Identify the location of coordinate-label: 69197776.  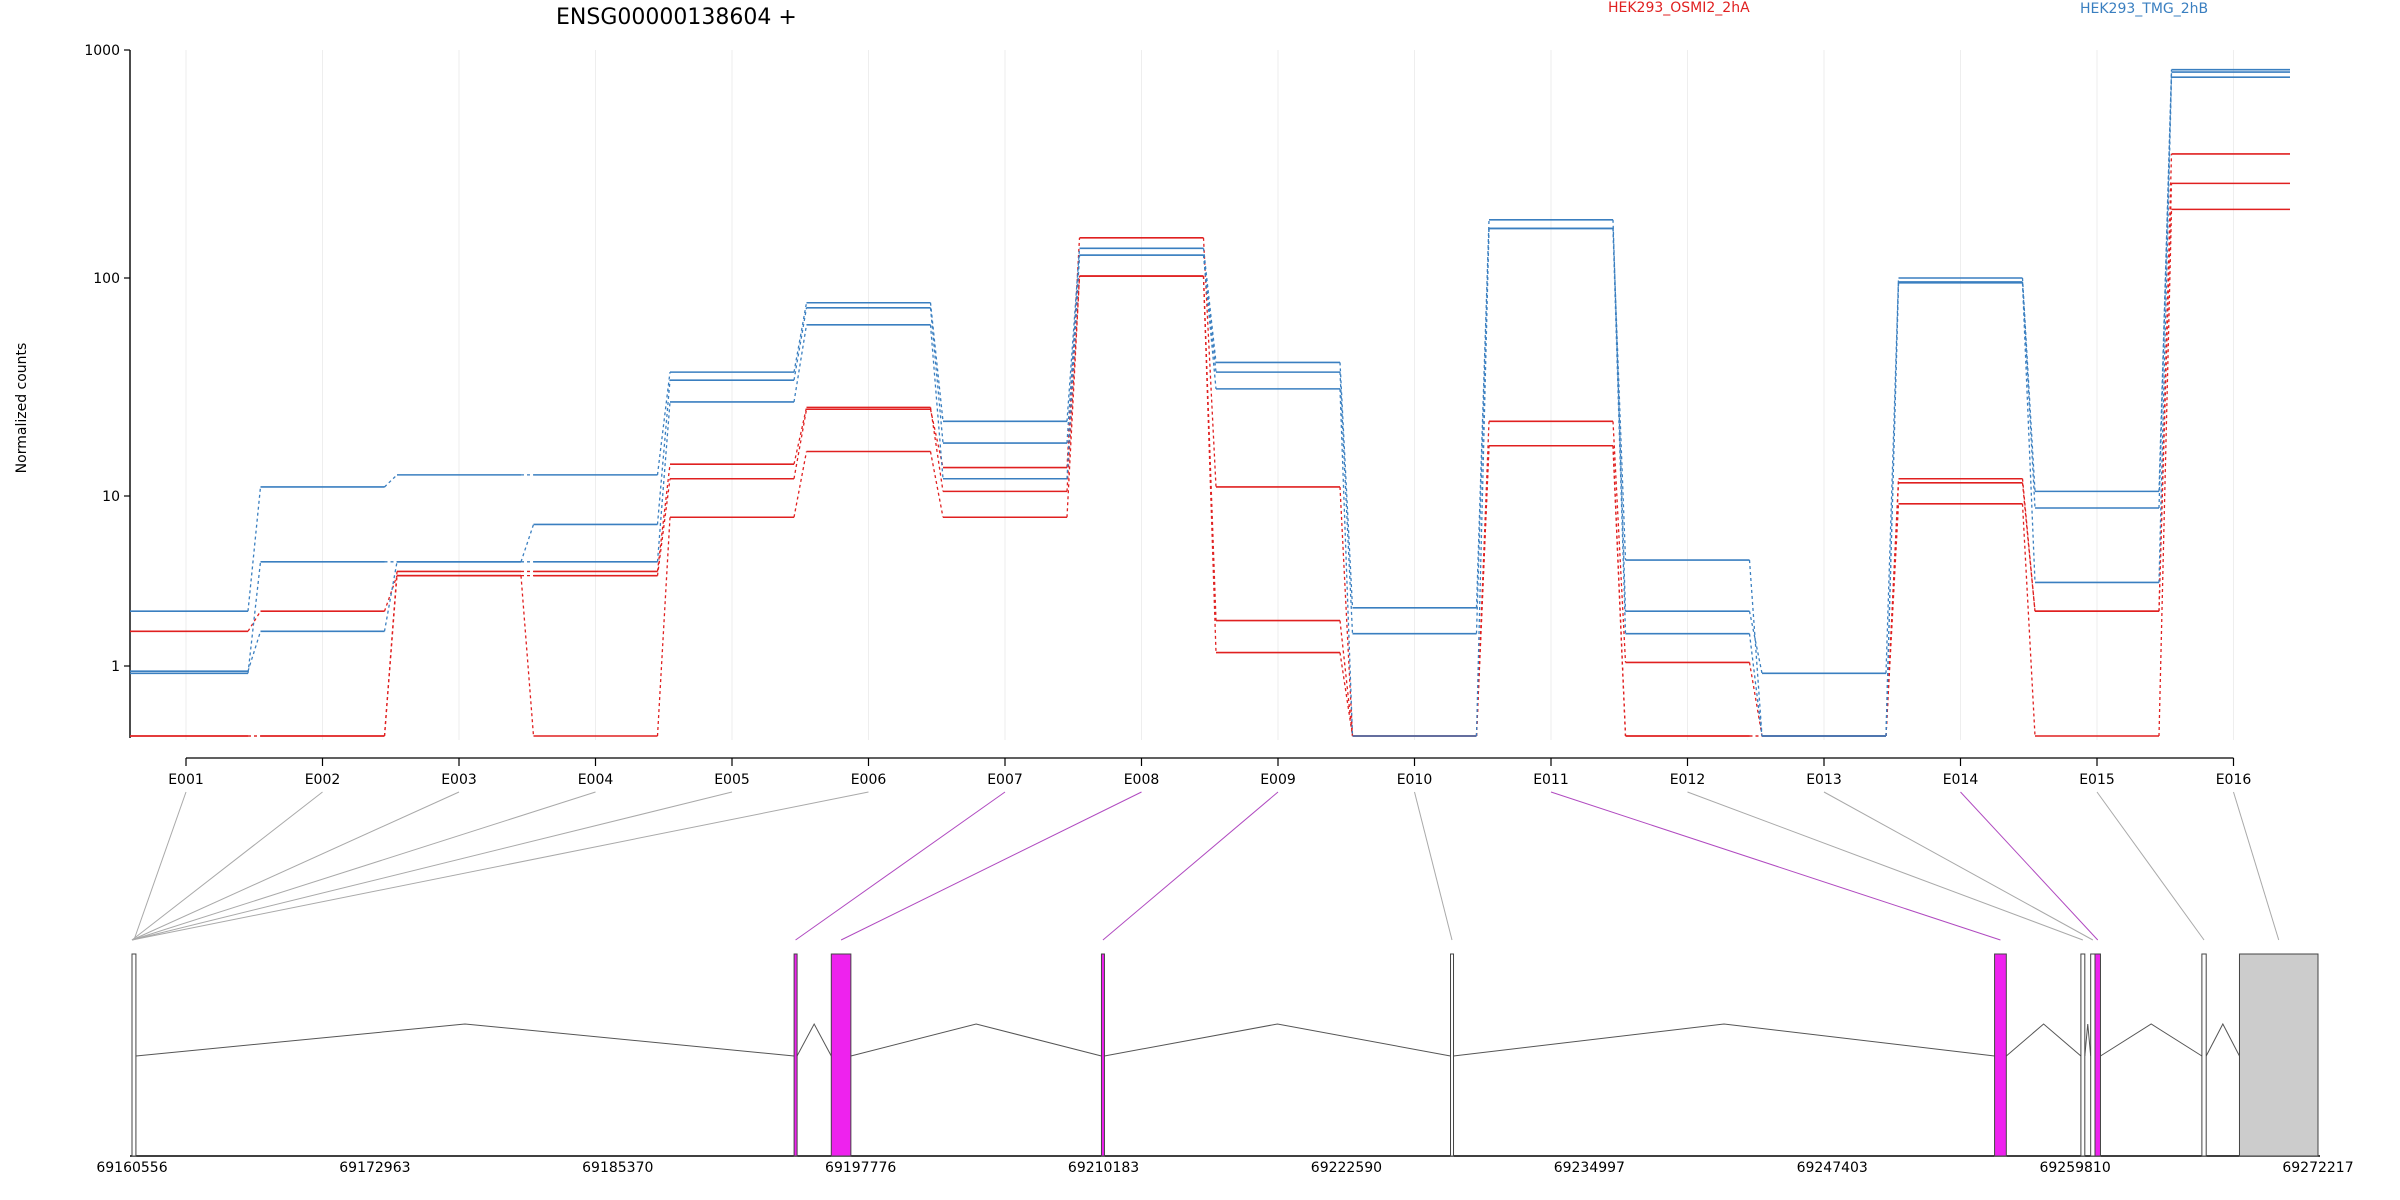
(860, 1168).